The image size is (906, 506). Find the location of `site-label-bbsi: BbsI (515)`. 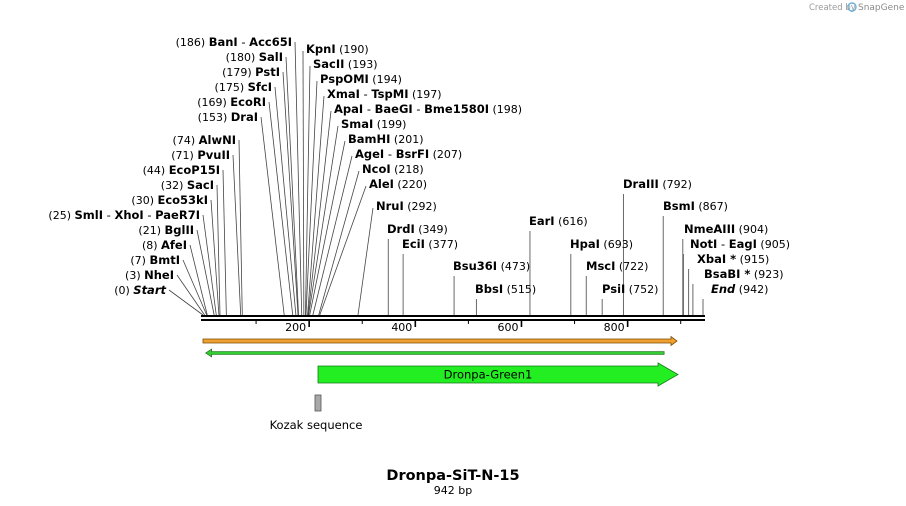

site-label-bbsi: BbsI (515) is located at coordinates (505, 289).